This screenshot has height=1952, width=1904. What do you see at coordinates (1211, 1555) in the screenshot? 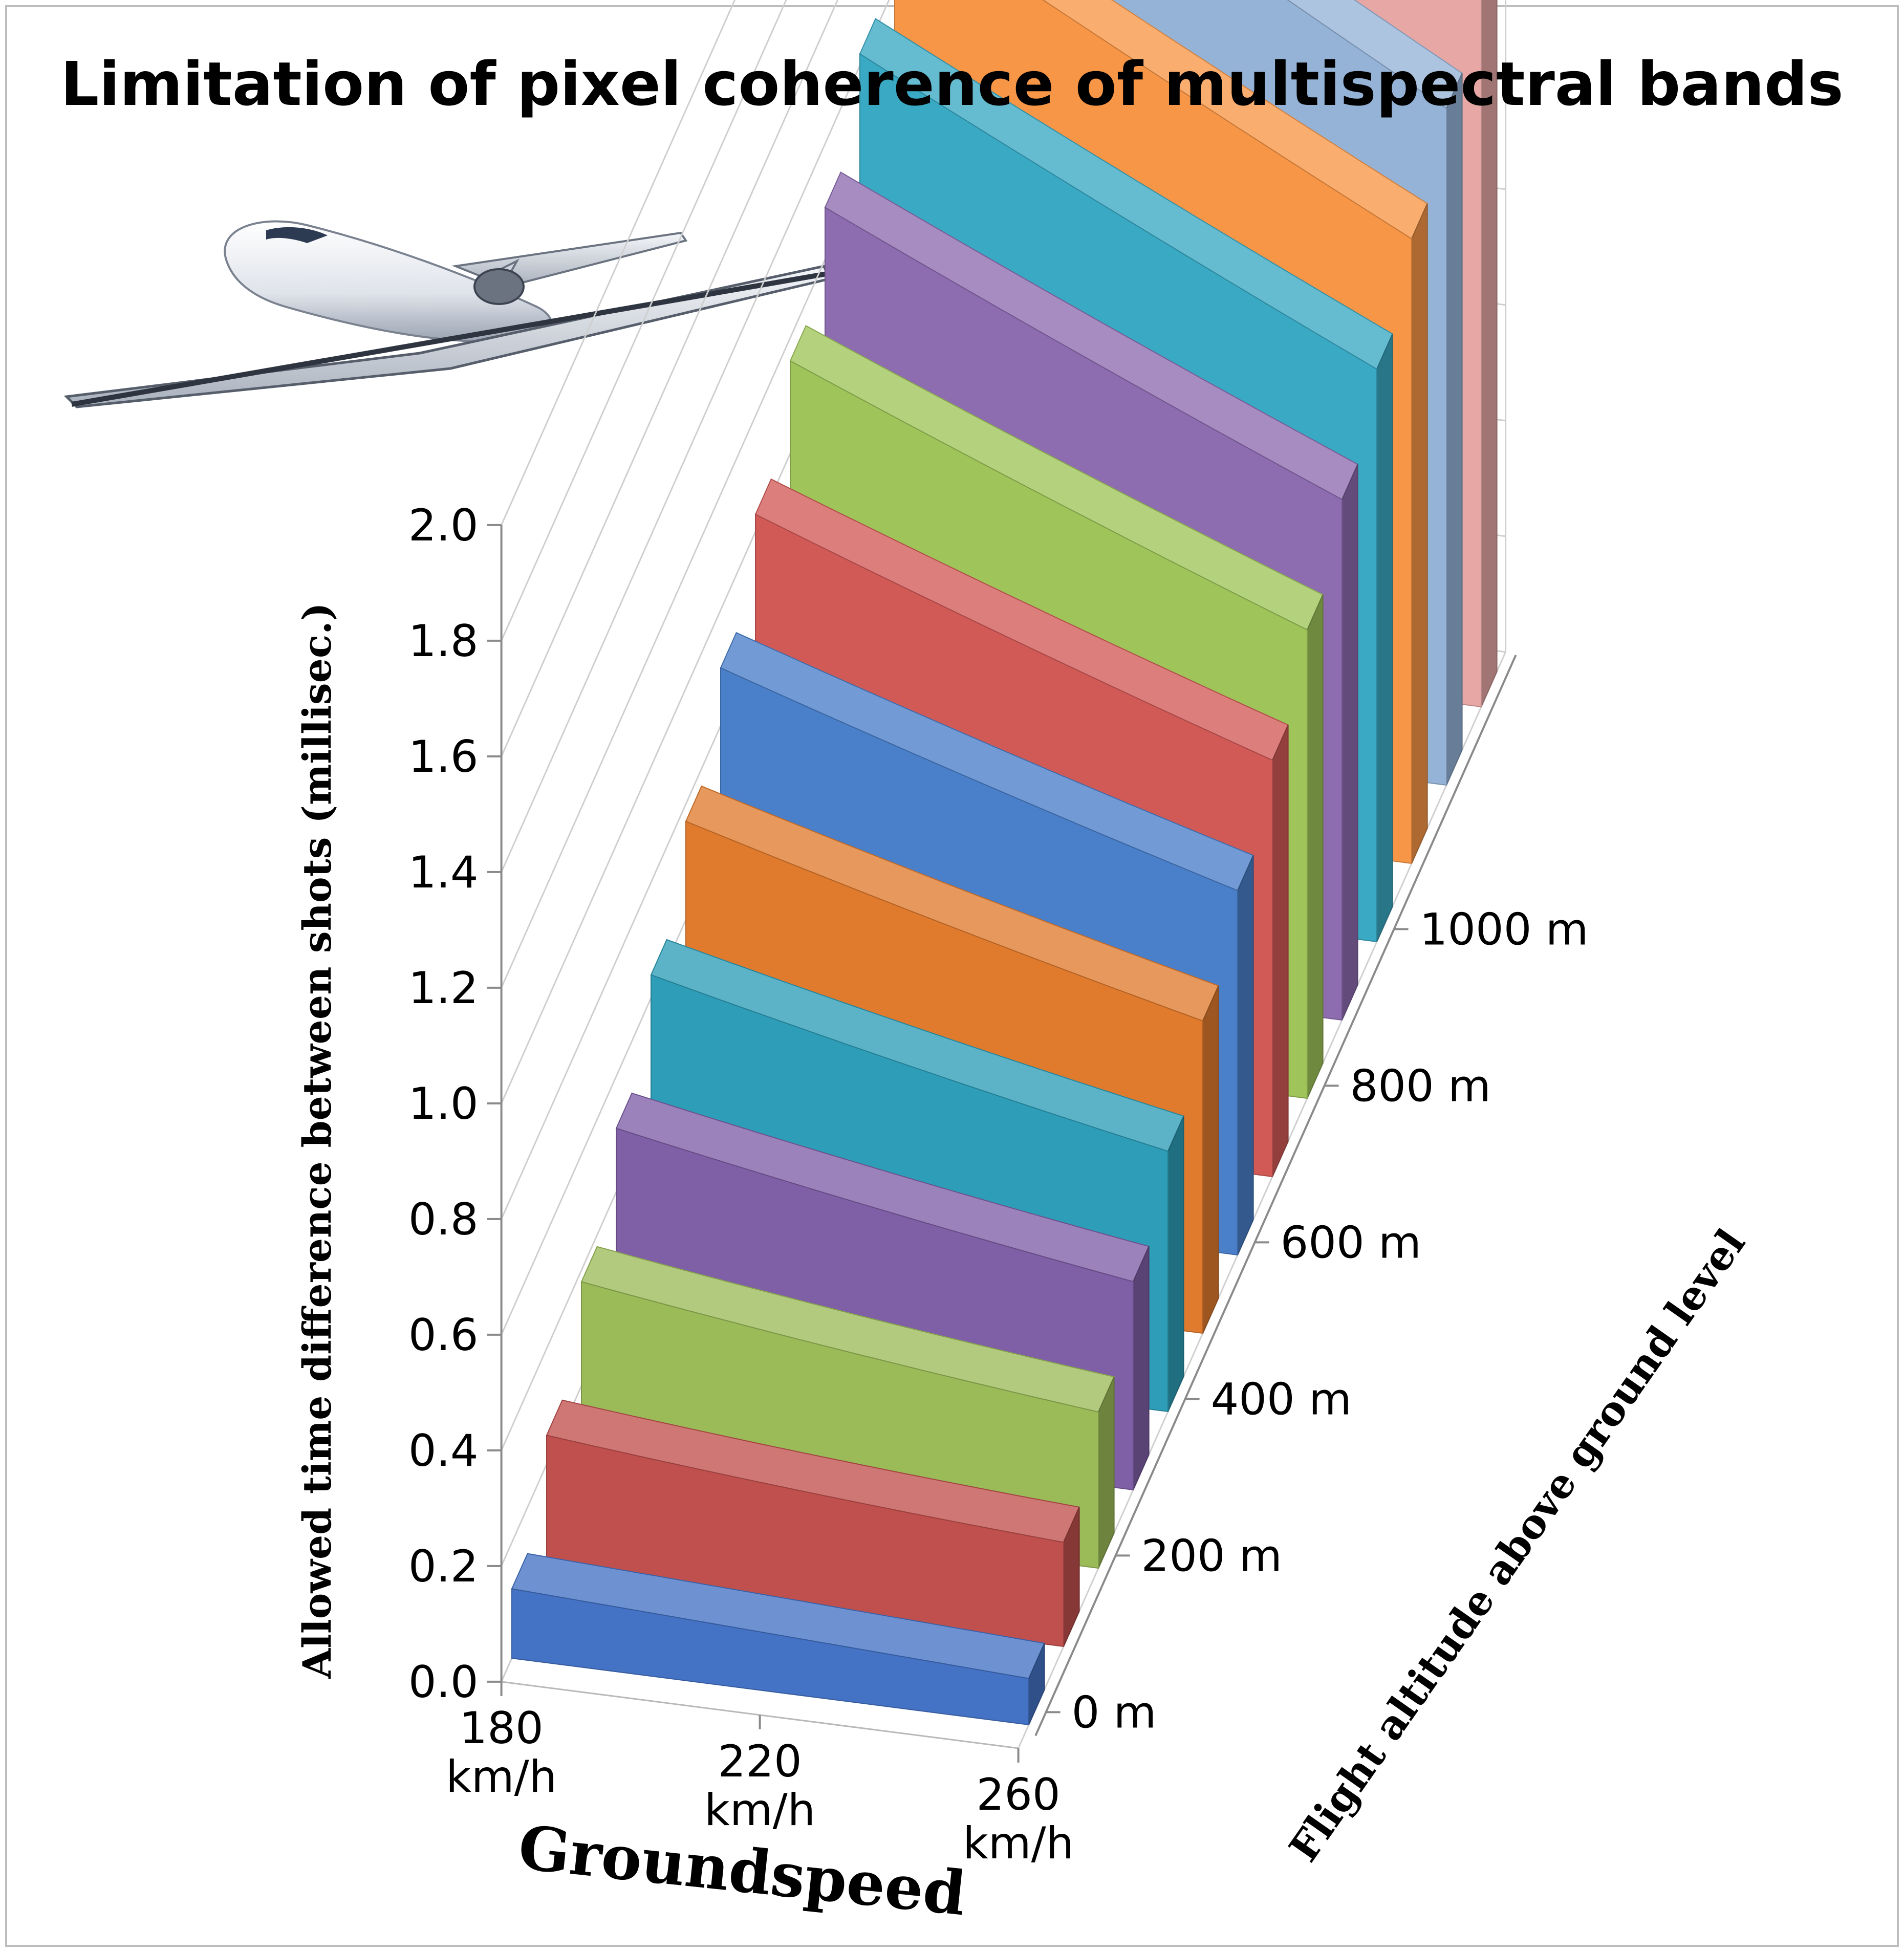
I see `z-tick-label: 200 m` at bounding box center [1211, 1555].